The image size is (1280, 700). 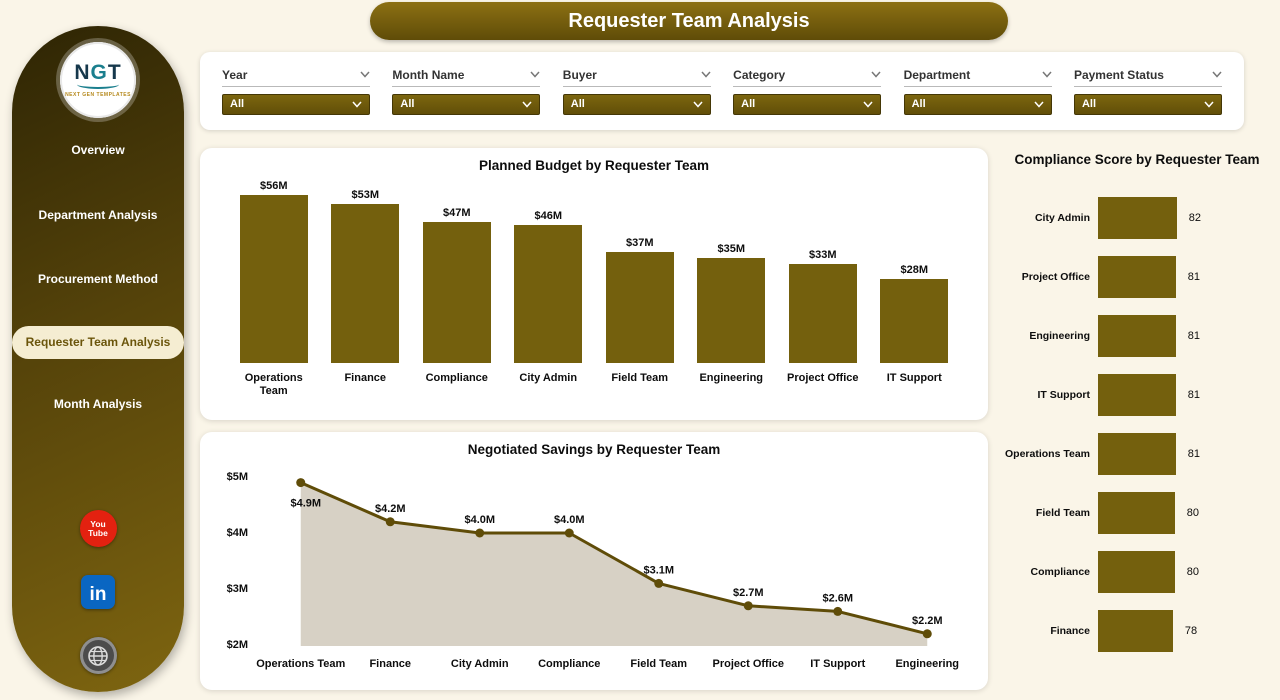 I want to click on bar-column: $37M Field Team, so click(x=640, y=288).